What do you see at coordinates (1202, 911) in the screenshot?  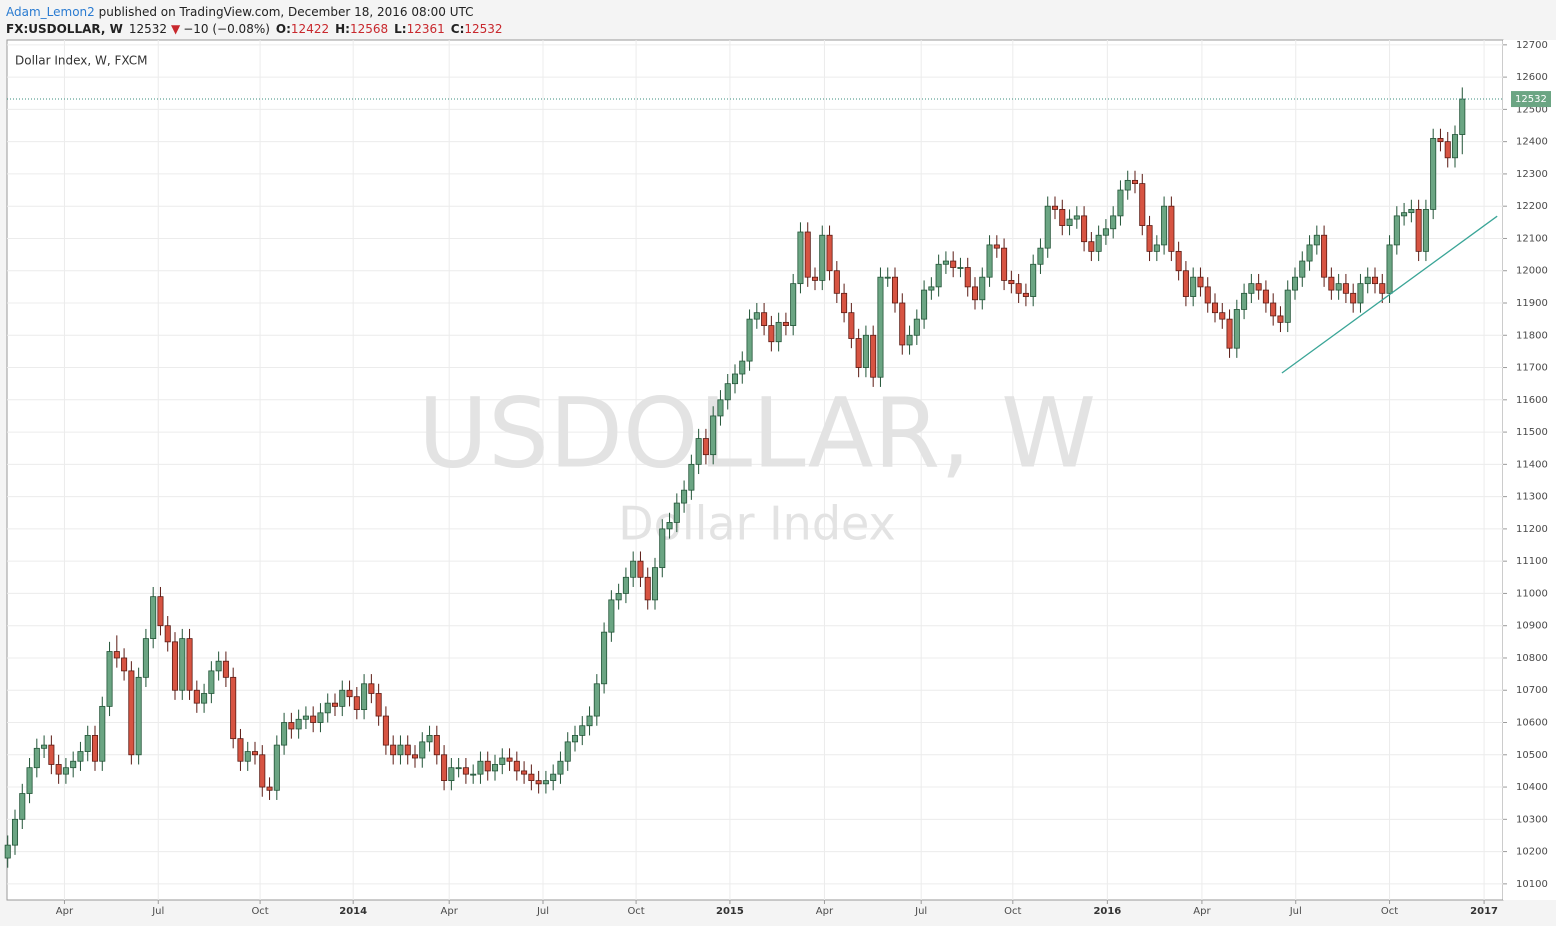 I see `x-tick-label: Apr` at bounding box center [1202, 911].